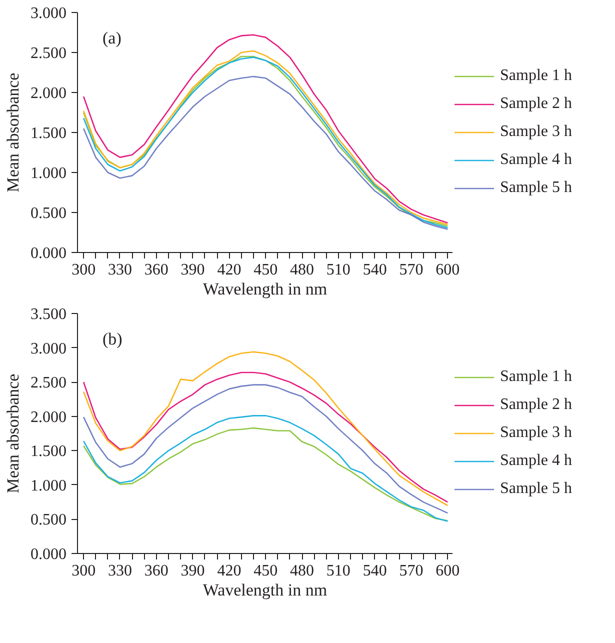  I want to click on annotation: (a), so click(112, 38).